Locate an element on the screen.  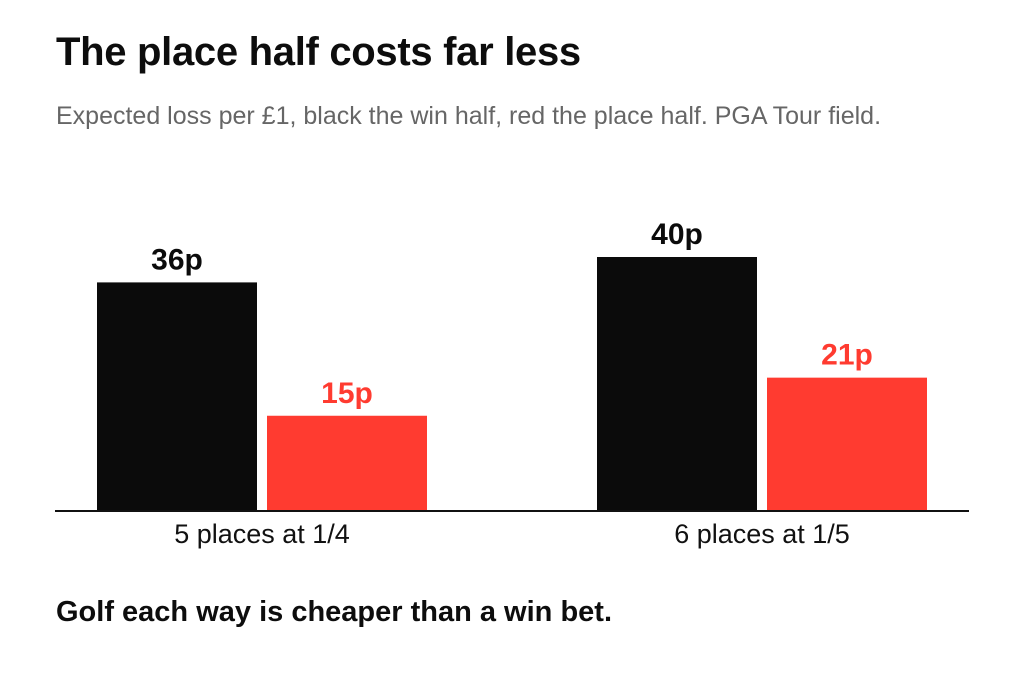
chart-footnote: Golf each way is cheaper than a win bet. is located at coordinates (334, 612).